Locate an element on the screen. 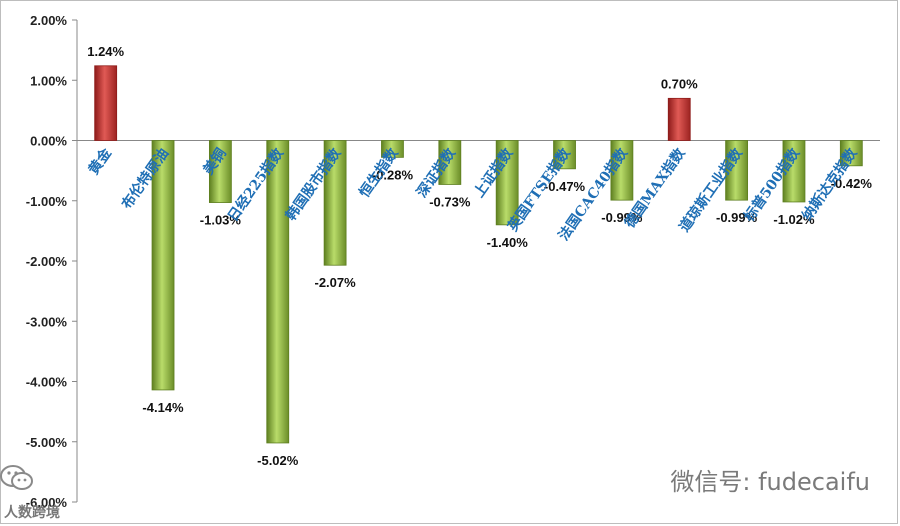 The image size is (900, 526). data-label: -4.14% is located at coordinates (163, 407).